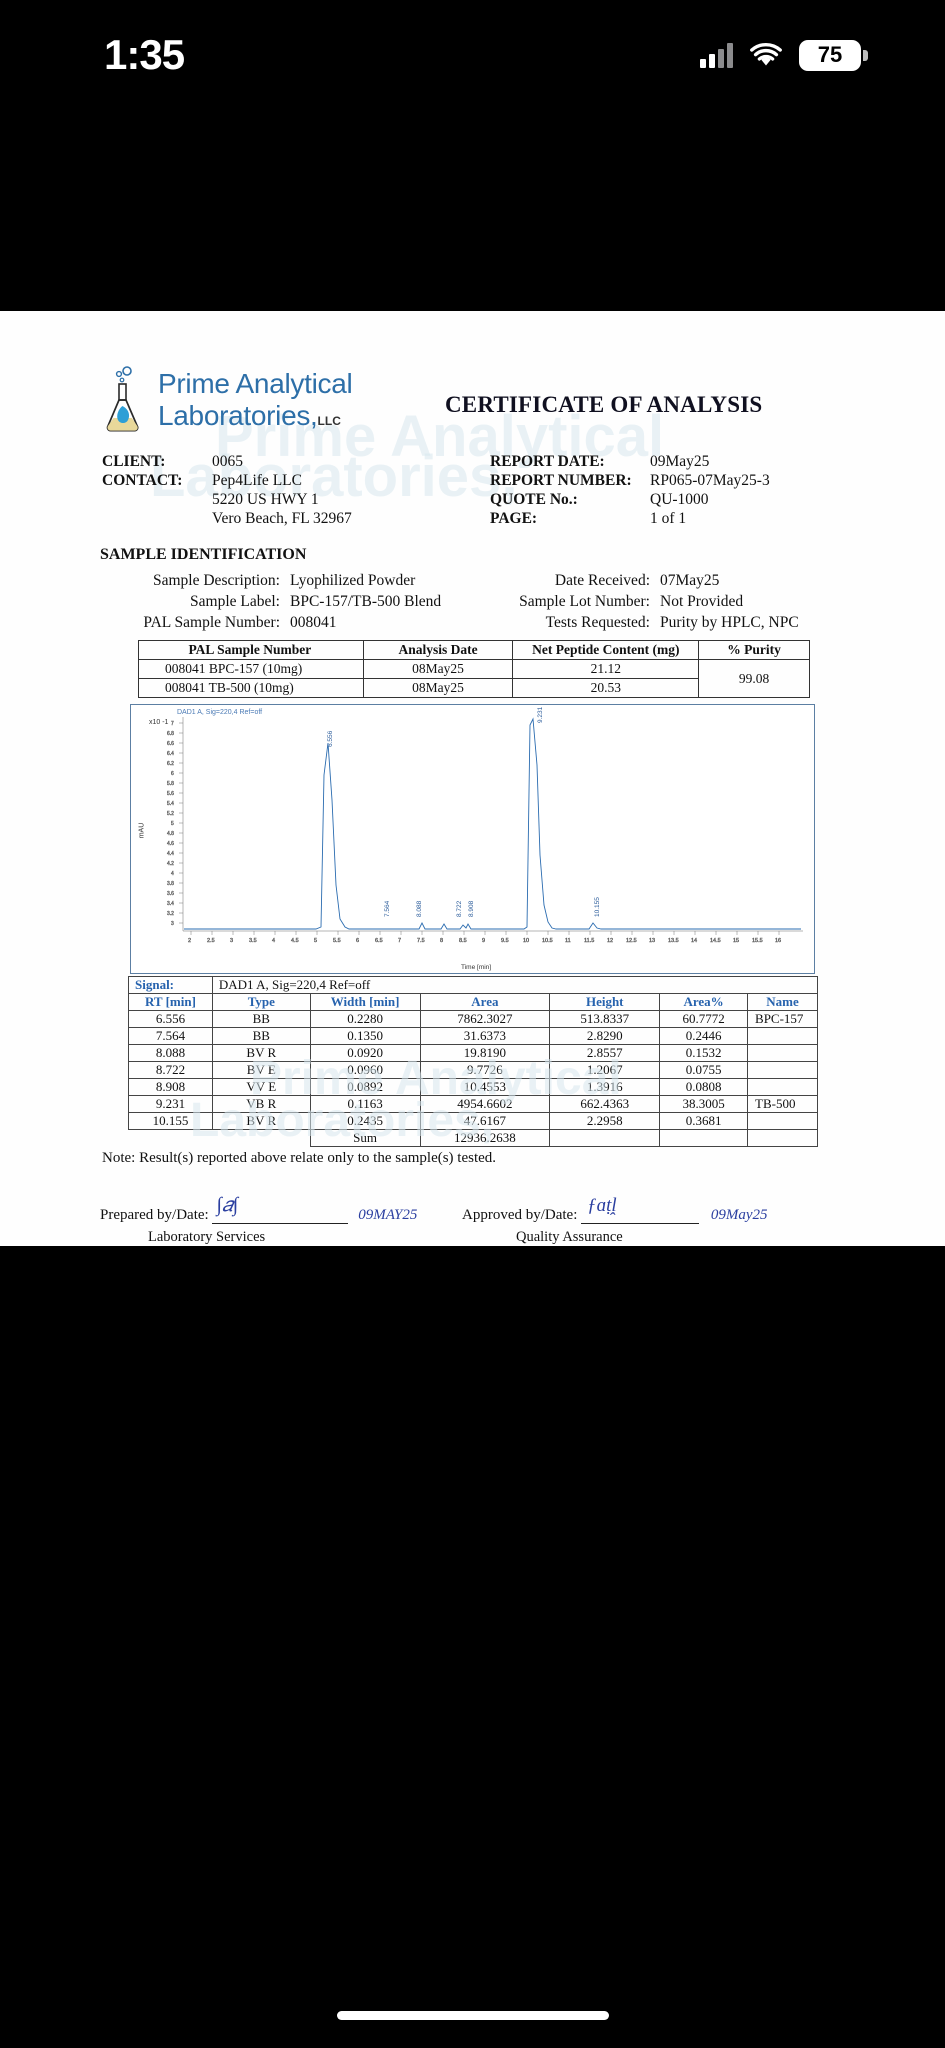  Describe the element at coordinates (606, 669) in the screenshot. I see `summary-npc-cell: 21.12` at that location.